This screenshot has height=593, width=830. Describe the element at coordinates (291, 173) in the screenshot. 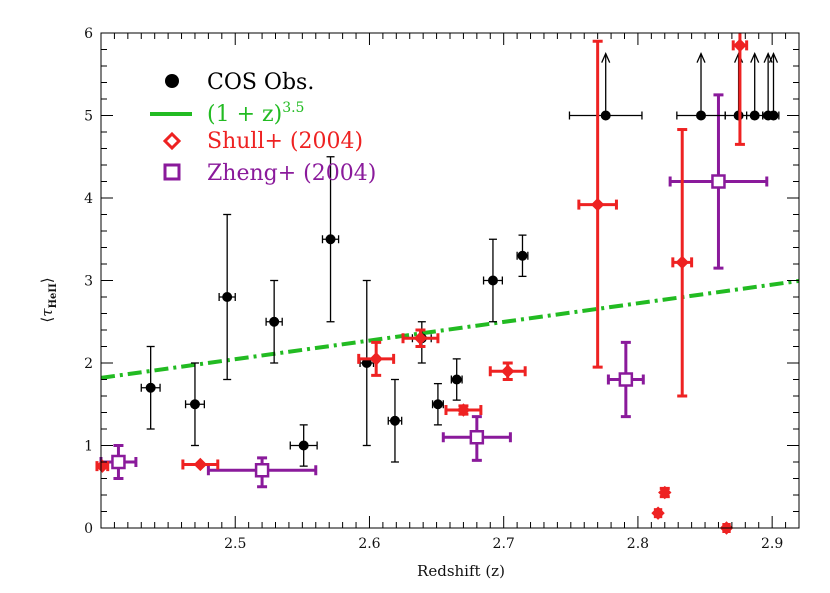

I see `legend-label-zheng: Zheng+ (2004)` at that location.